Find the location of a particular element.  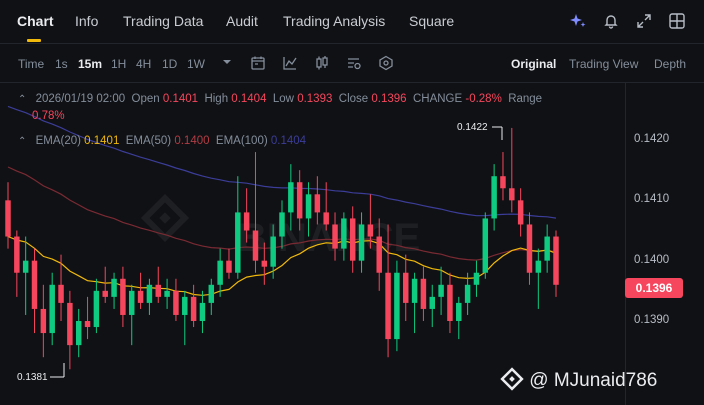

interval-15m: 15m is located at coordinates (90, 64).